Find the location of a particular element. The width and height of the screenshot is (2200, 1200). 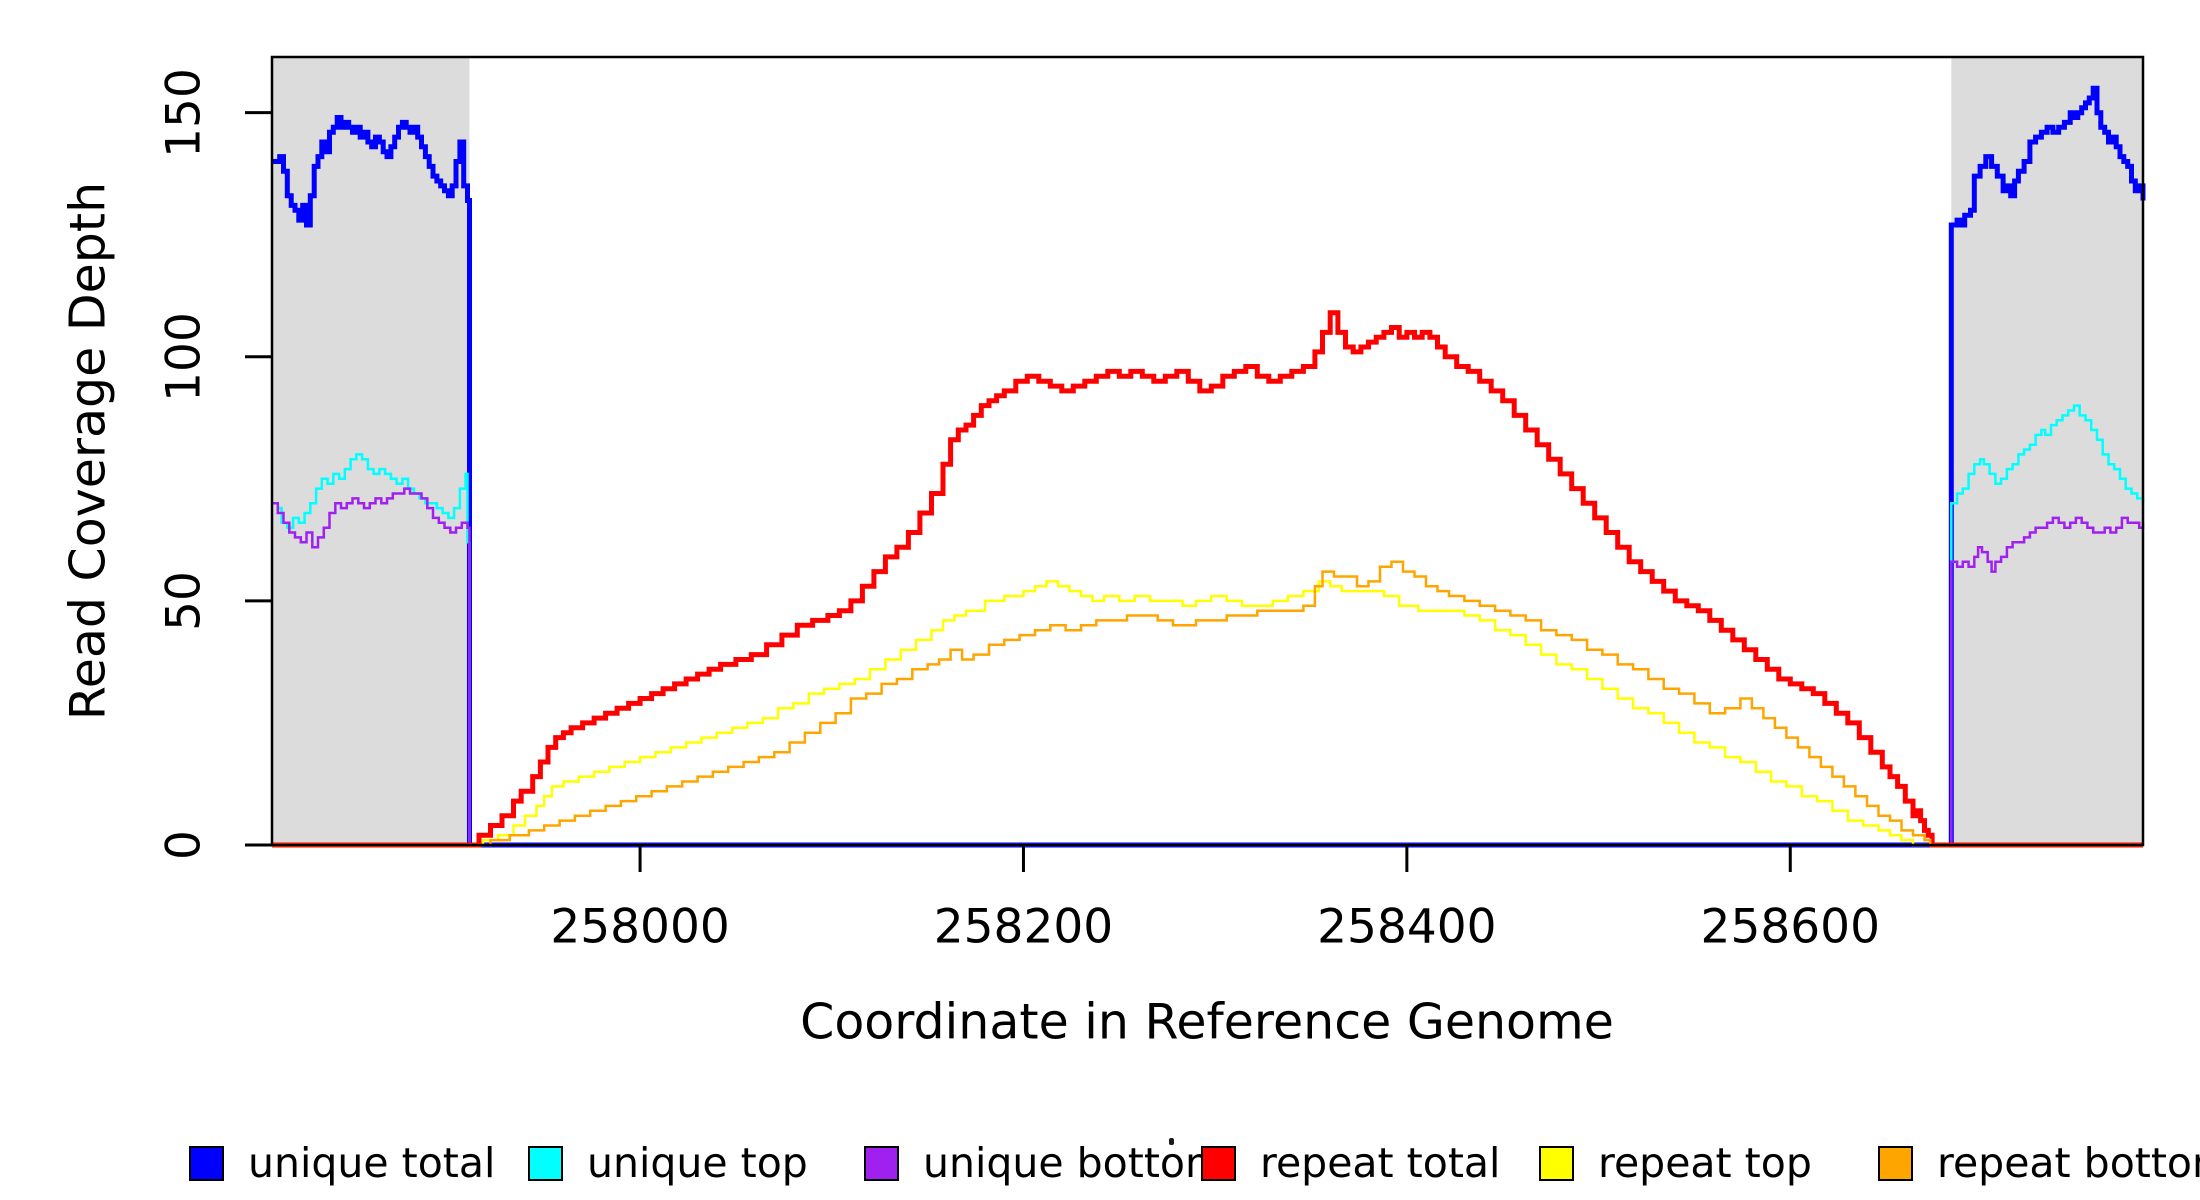

legend-item-repeat-bottom: repeat bottom is located at coordinates (2039, 1163).